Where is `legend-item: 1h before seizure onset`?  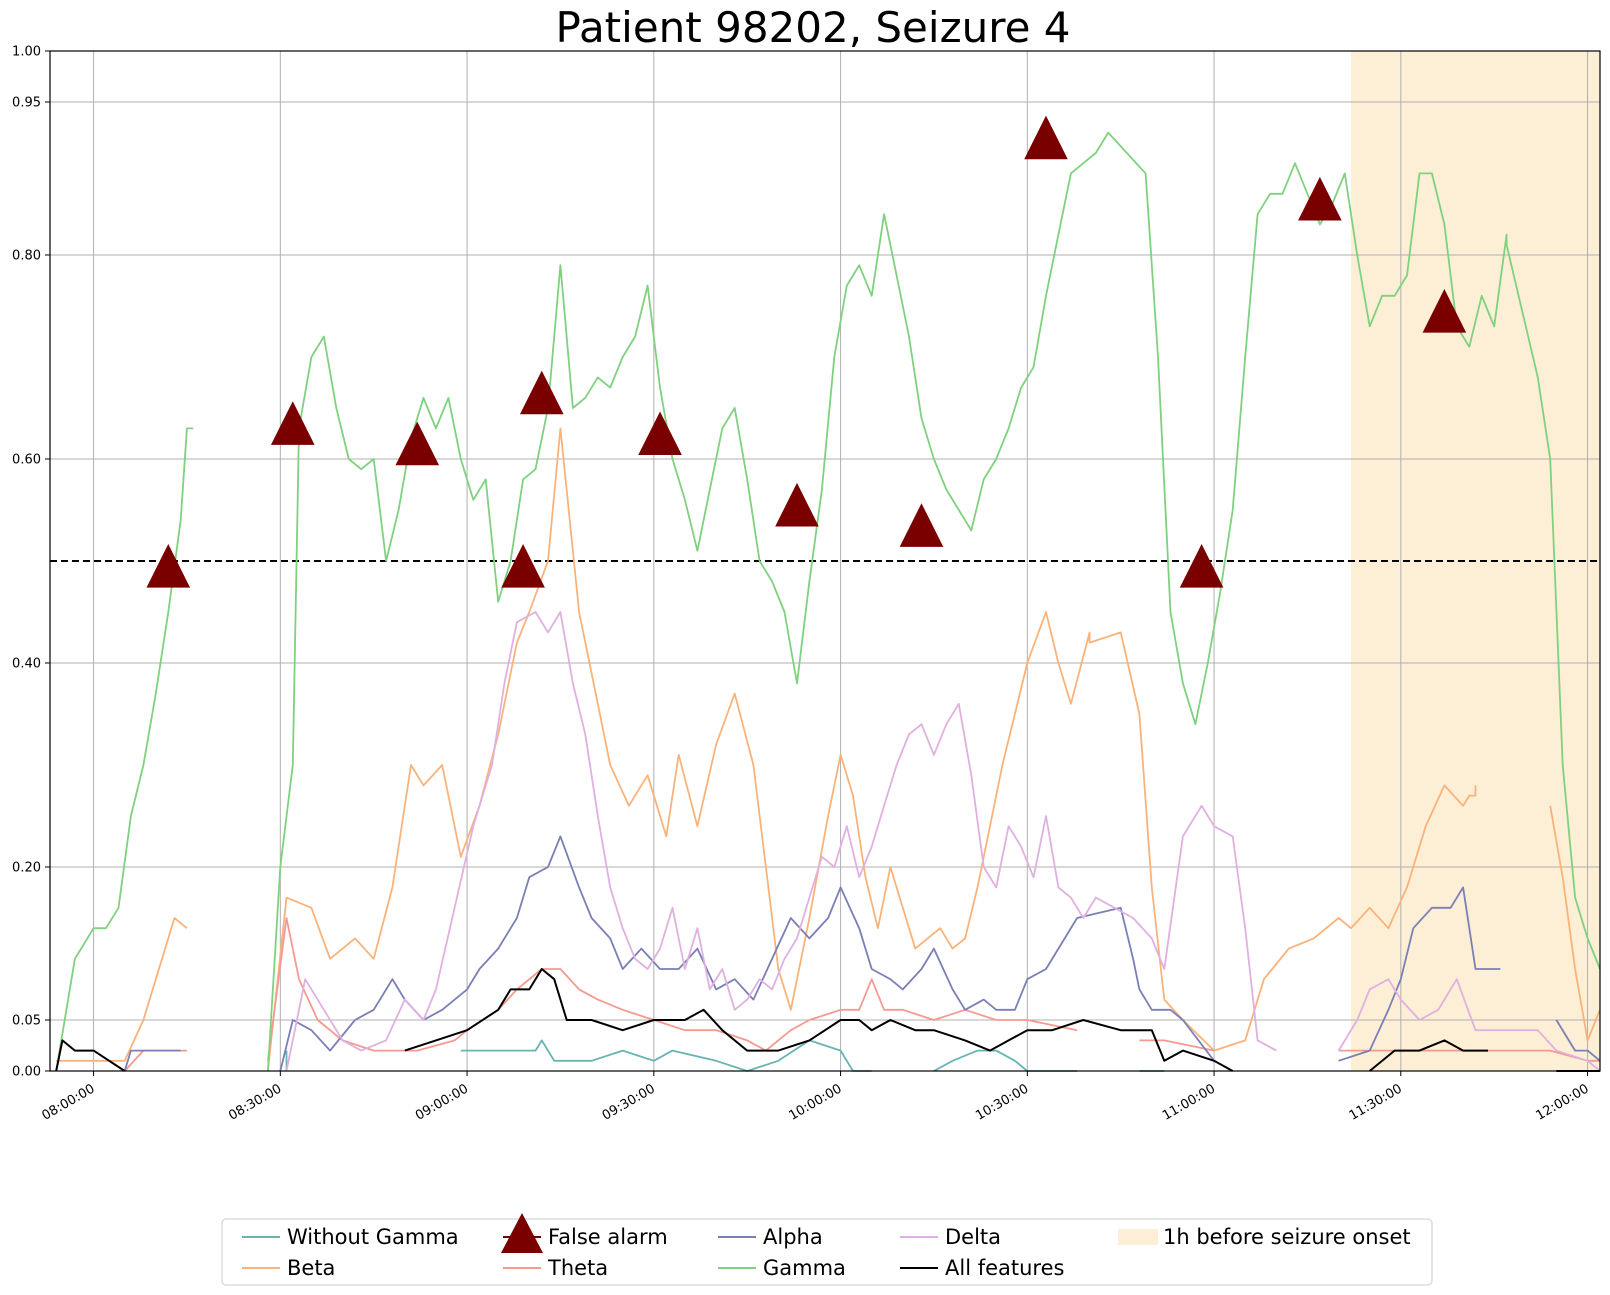 legend-item: 1h before seizure onset is located at coordinates (1264, 1237).